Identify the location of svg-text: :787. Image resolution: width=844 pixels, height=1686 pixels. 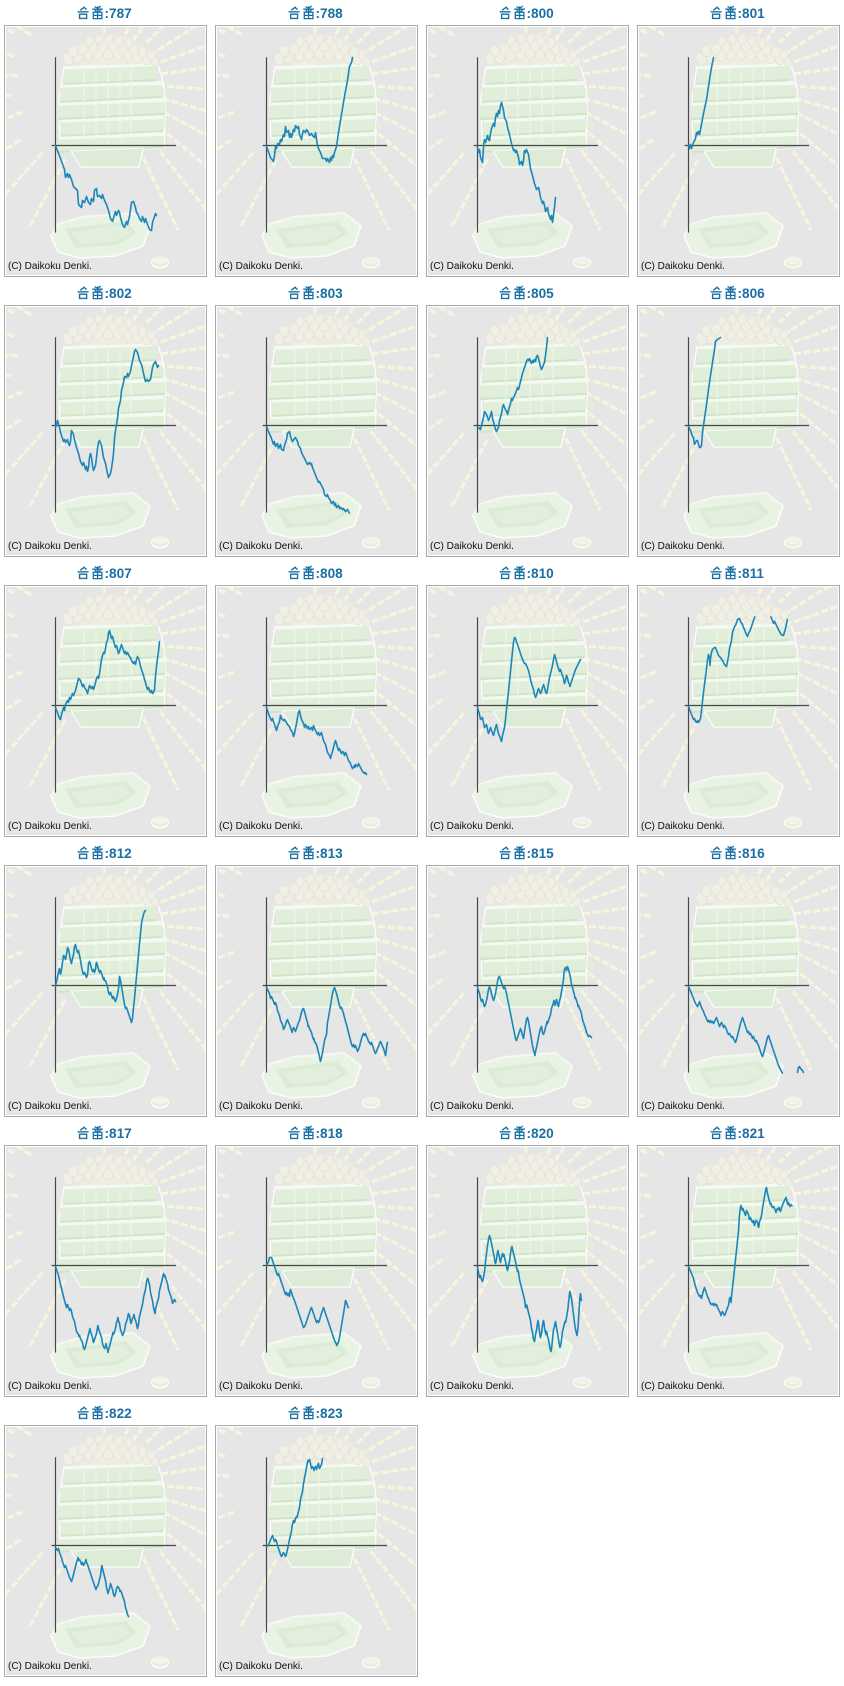
(118, 12).